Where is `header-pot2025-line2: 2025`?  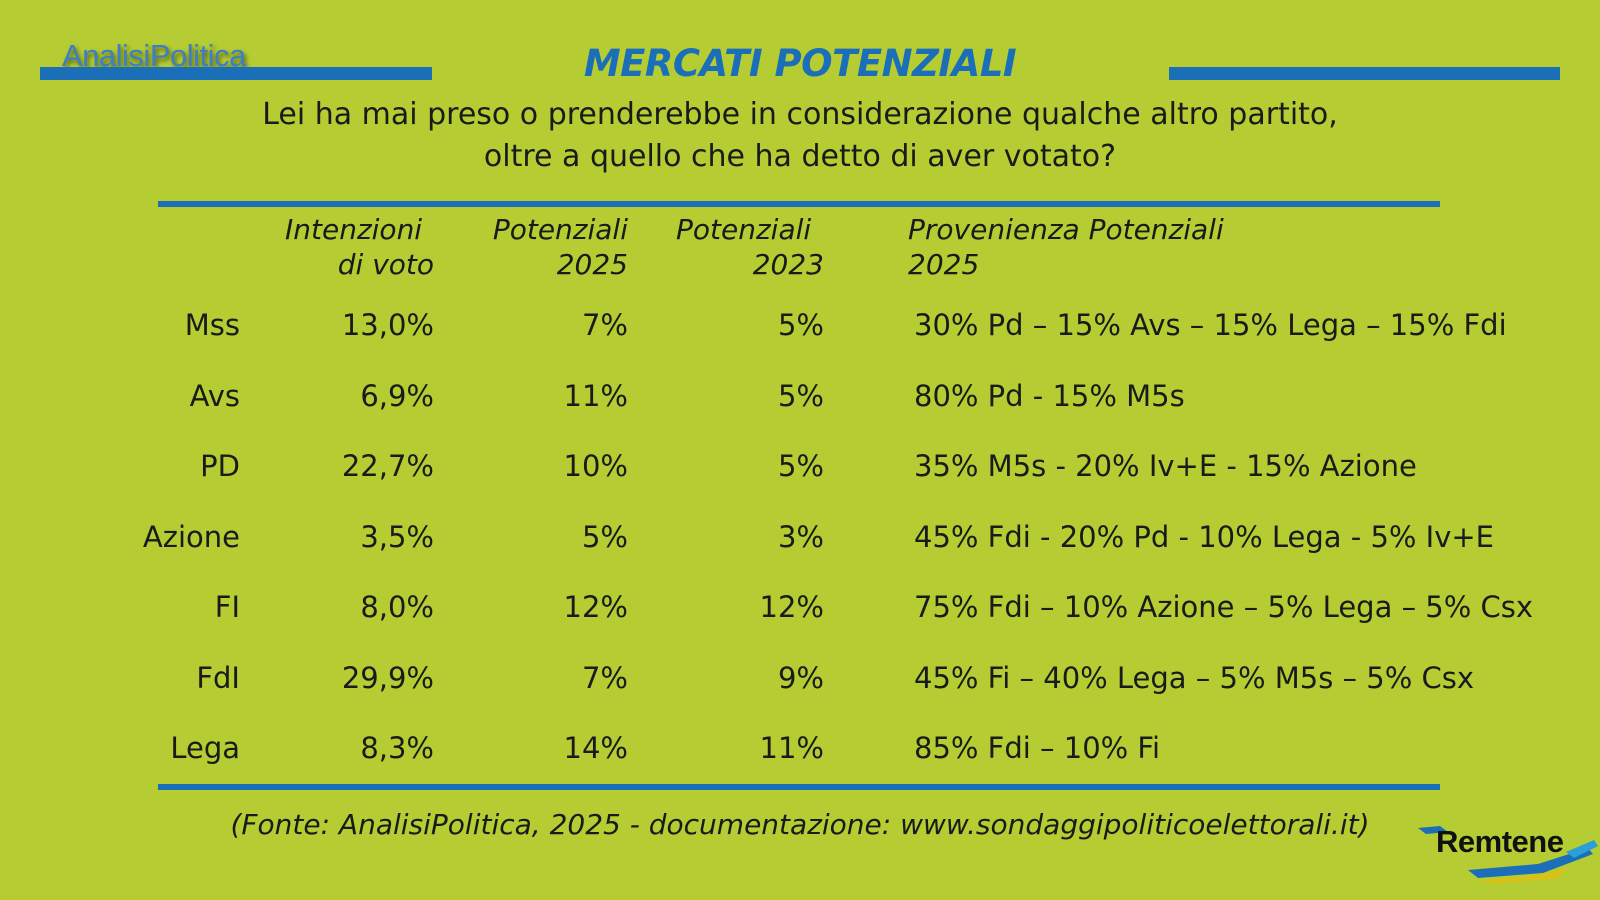
header-pot2025-line2: 2025 is located at coordinates (592, 264).